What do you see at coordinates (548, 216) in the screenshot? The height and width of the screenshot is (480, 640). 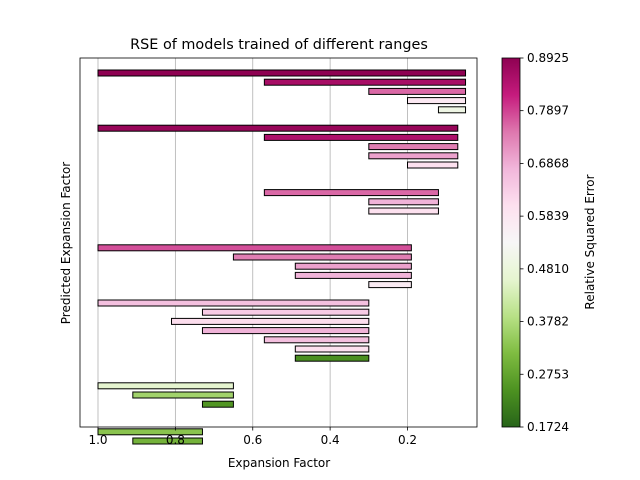 I see `colorbar-tick-label-3: 0.5839` at bounding box center [548, 216].